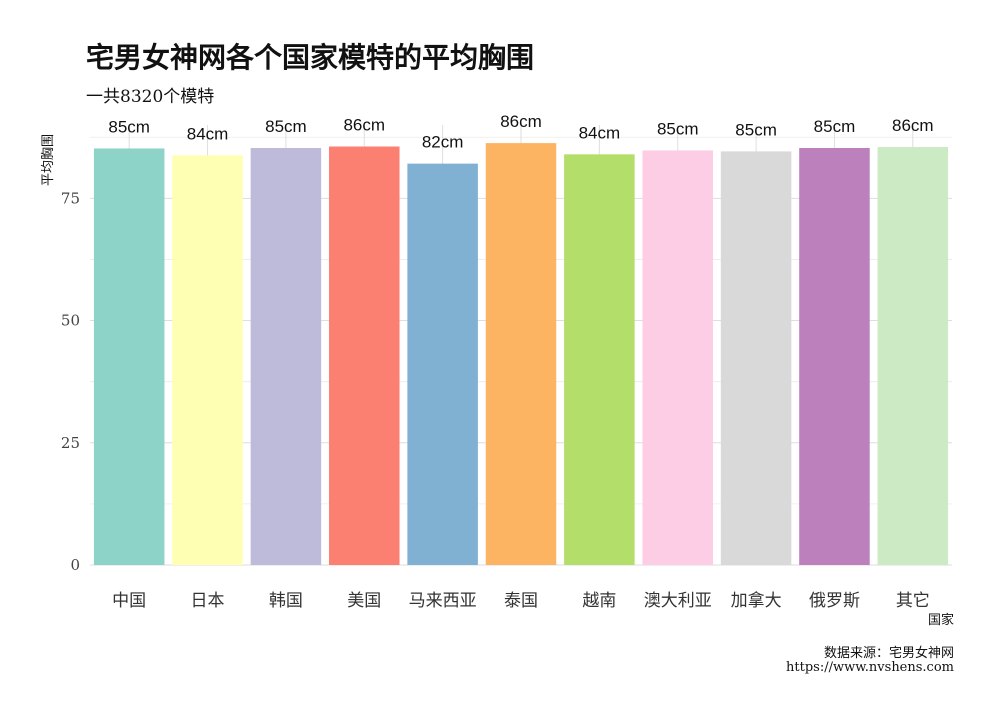 The width and height of the screenshot is (1000, 707). I want to click on x-tick-label: 加拿大, so click(756, 600).